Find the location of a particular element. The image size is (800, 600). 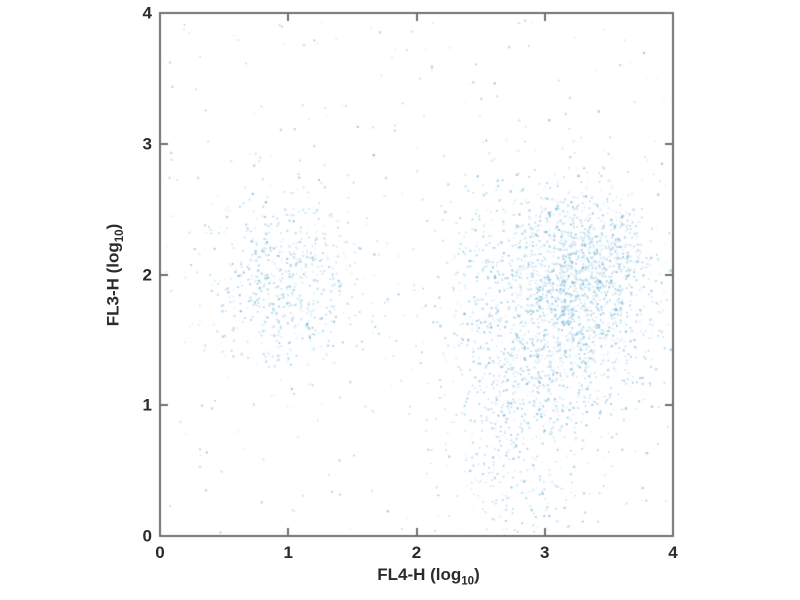

y-axis-label-close: ) is located at coordinates (113, 226).